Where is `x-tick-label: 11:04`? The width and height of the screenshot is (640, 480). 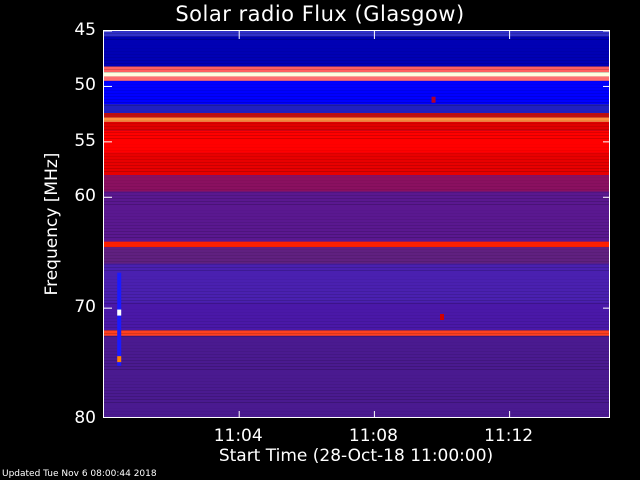 x-tick-label: 11:04 is located at coordinates (238, 436).